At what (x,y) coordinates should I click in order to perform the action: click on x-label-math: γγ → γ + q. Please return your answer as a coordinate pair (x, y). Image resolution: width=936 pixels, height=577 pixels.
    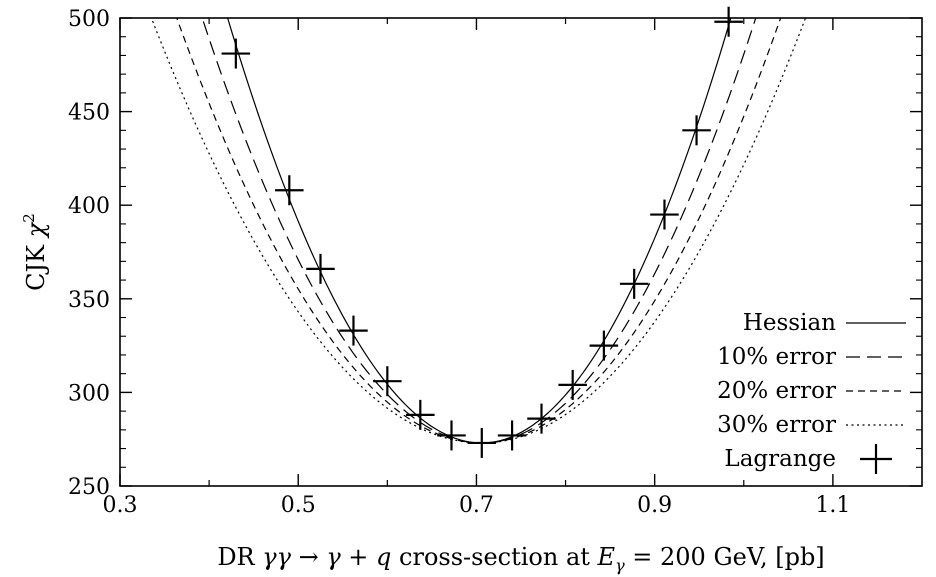
    Looking at the image, I should click on (326, 557).